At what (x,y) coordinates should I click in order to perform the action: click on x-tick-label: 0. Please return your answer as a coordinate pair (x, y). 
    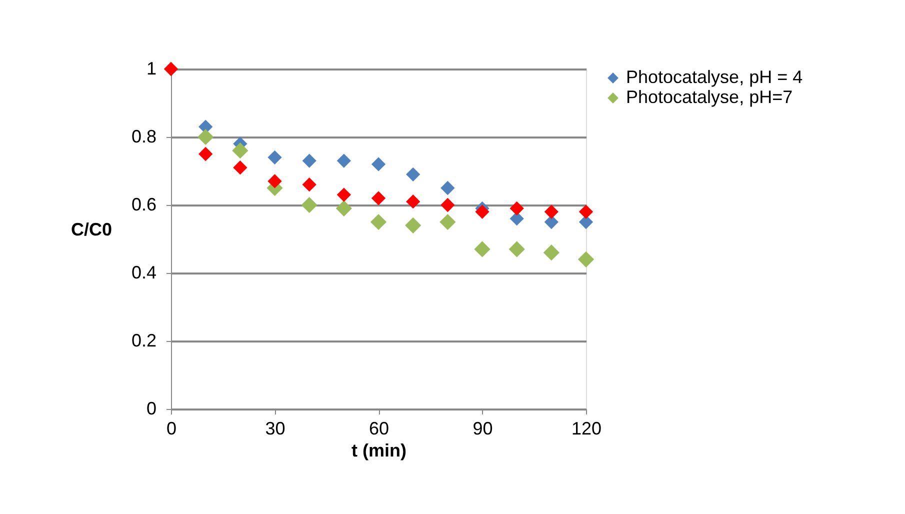
    Looking at the image, I should click on (171, 428).